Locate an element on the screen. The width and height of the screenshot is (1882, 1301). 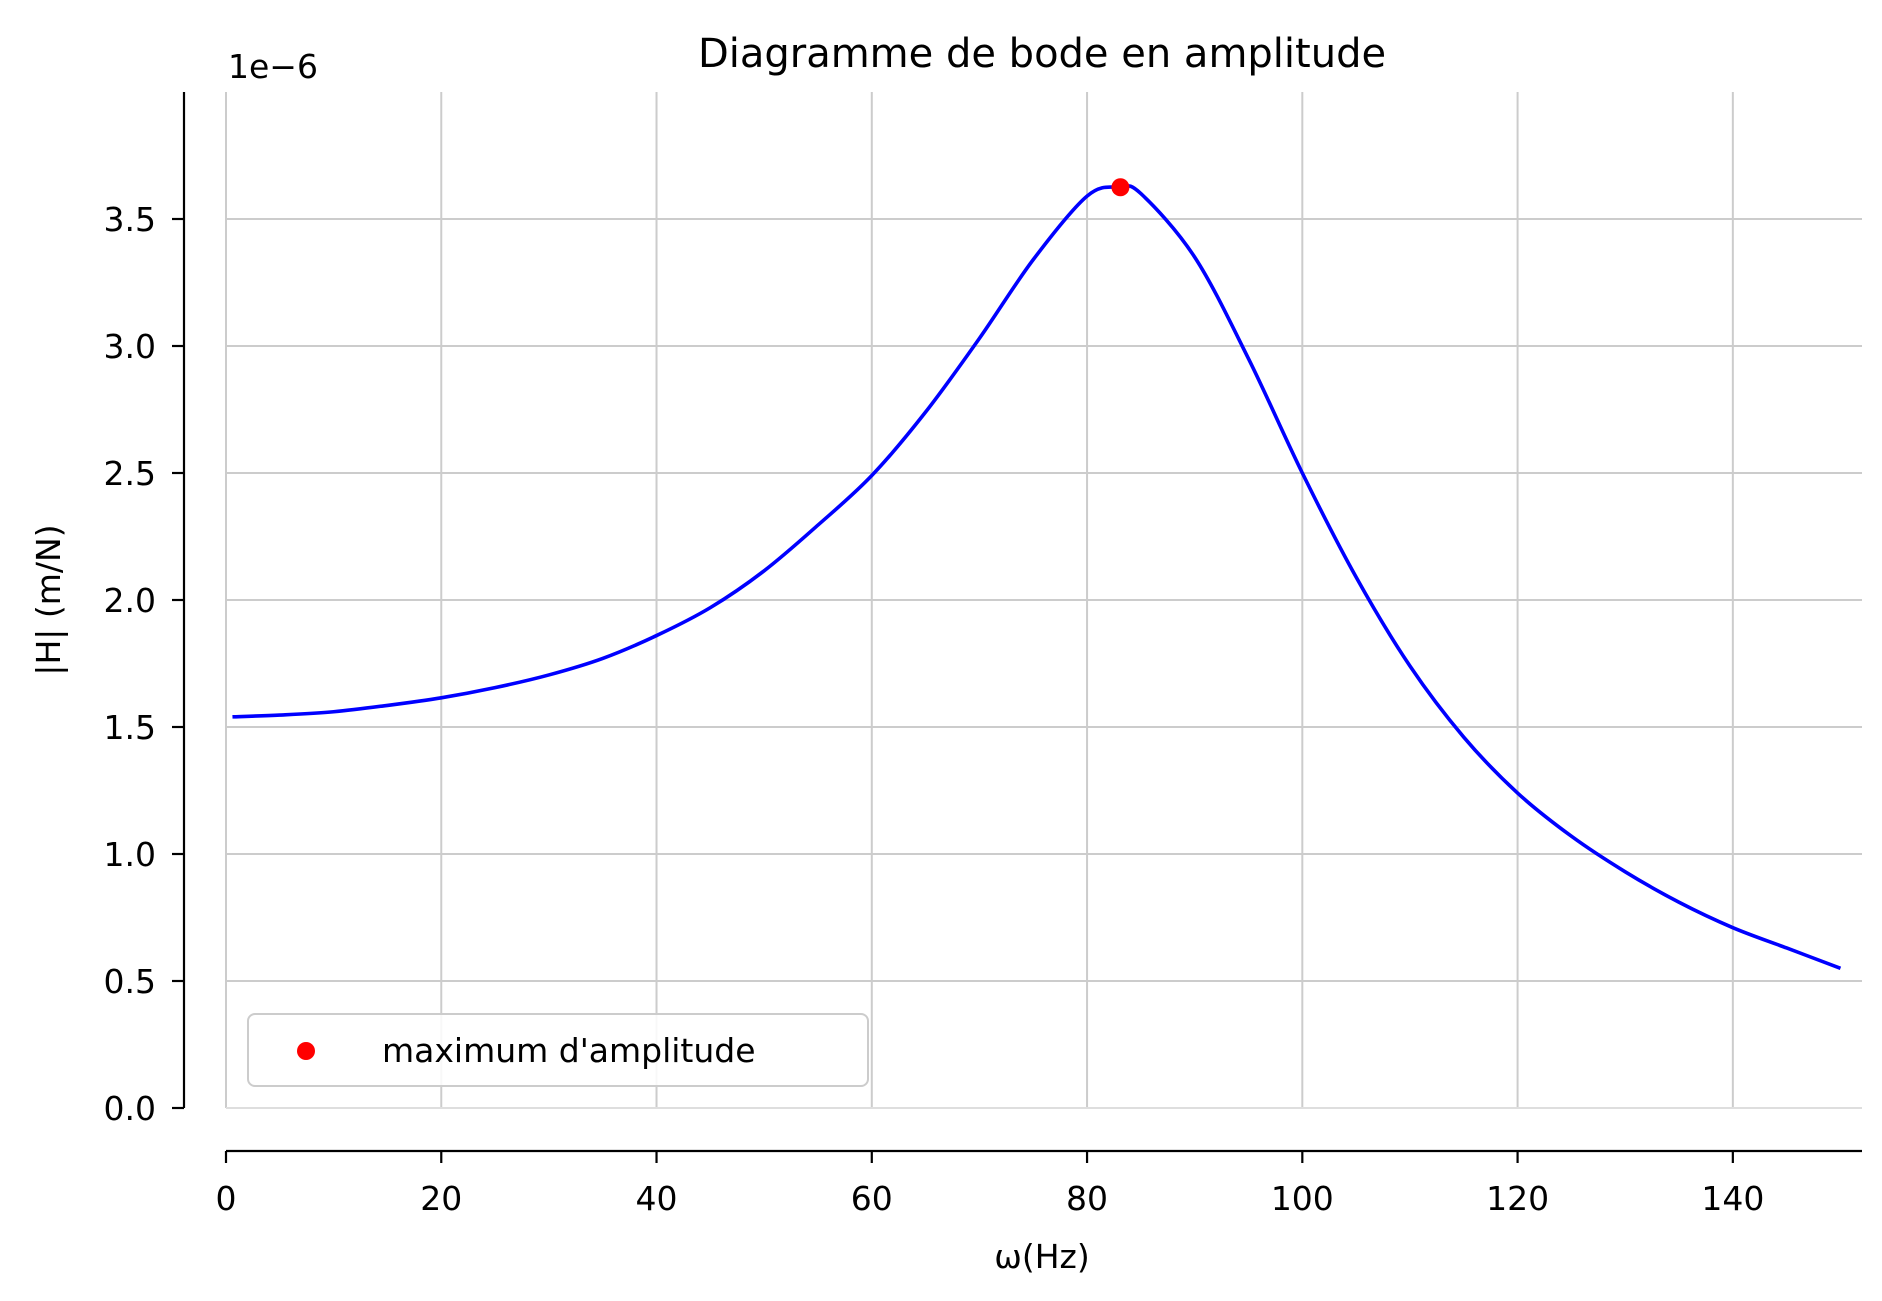
y-axis-ticks: 0.0 0.5 1.0 1.5 2.0 2.5 3.0 3.5 is located at coordinates (144, 664).